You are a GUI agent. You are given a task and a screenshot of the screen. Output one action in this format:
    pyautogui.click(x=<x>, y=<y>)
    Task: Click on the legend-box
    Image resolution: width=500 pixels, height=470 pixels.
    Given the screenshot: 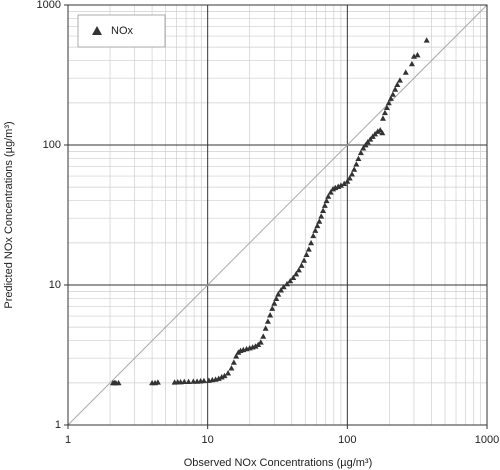 What is the action you would take?
    pyautogui.click(x=121, y=31)
    